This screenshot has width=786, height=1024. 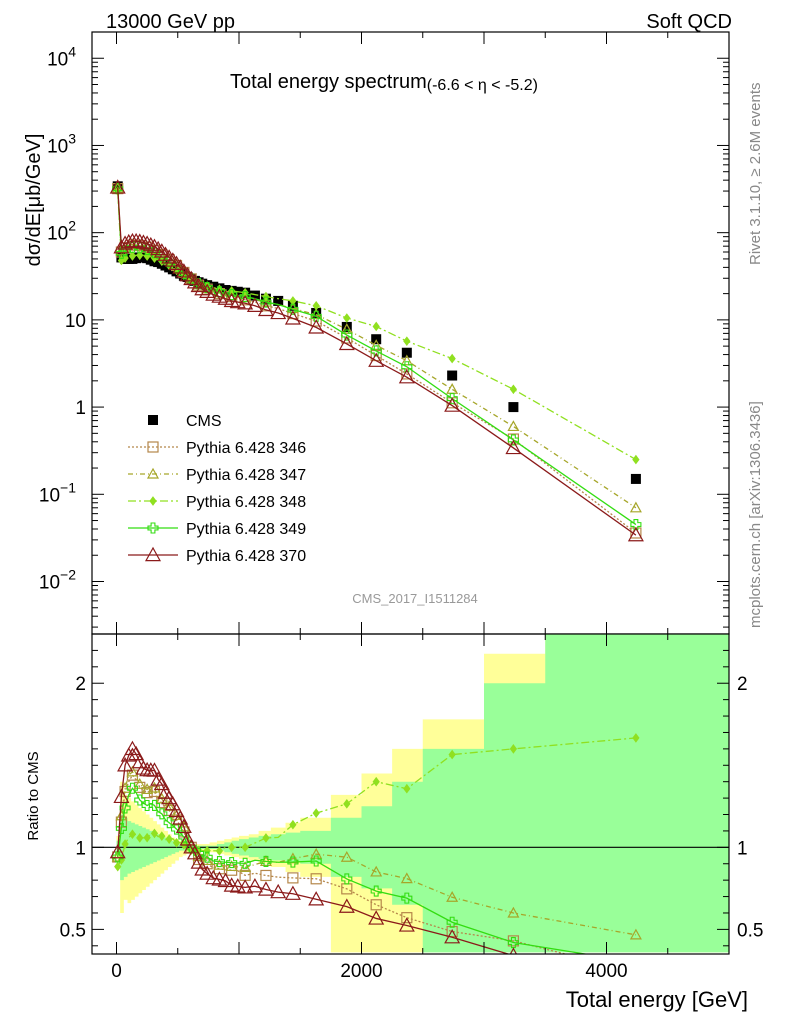 I want to click on y-tick-label: 10⁻¹, so click(x=57, y=492).